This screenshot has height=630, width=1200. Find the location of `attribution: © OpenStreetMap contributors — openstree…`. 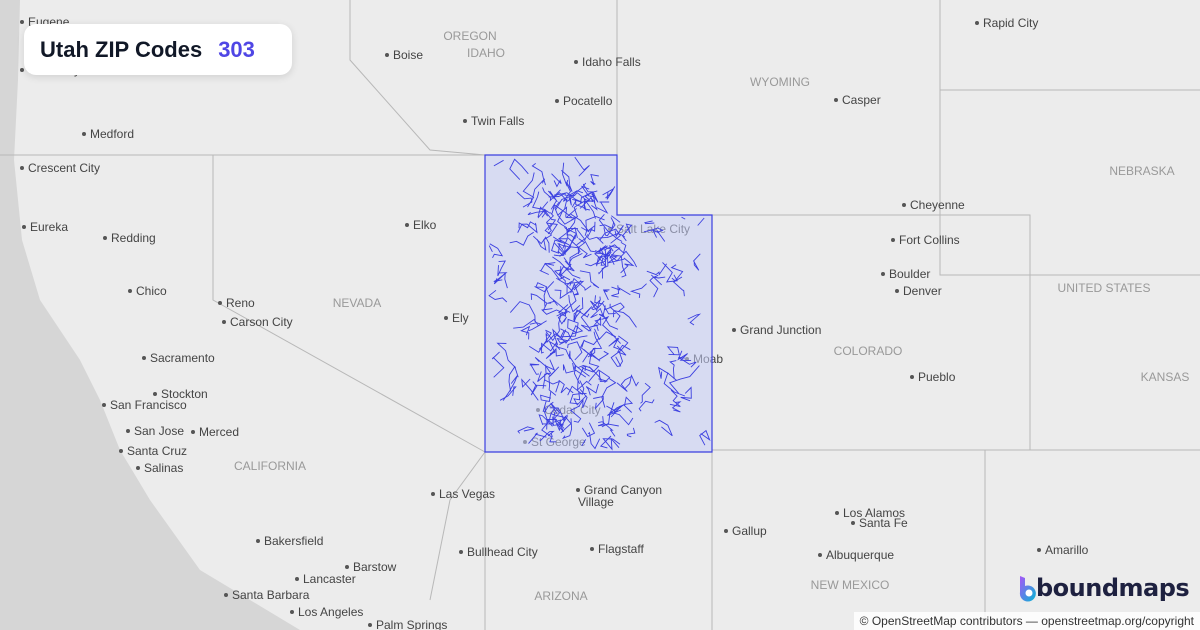

attribution: © OpenStreetMap contributors — openstree… is located at coordinates (1026, 621).